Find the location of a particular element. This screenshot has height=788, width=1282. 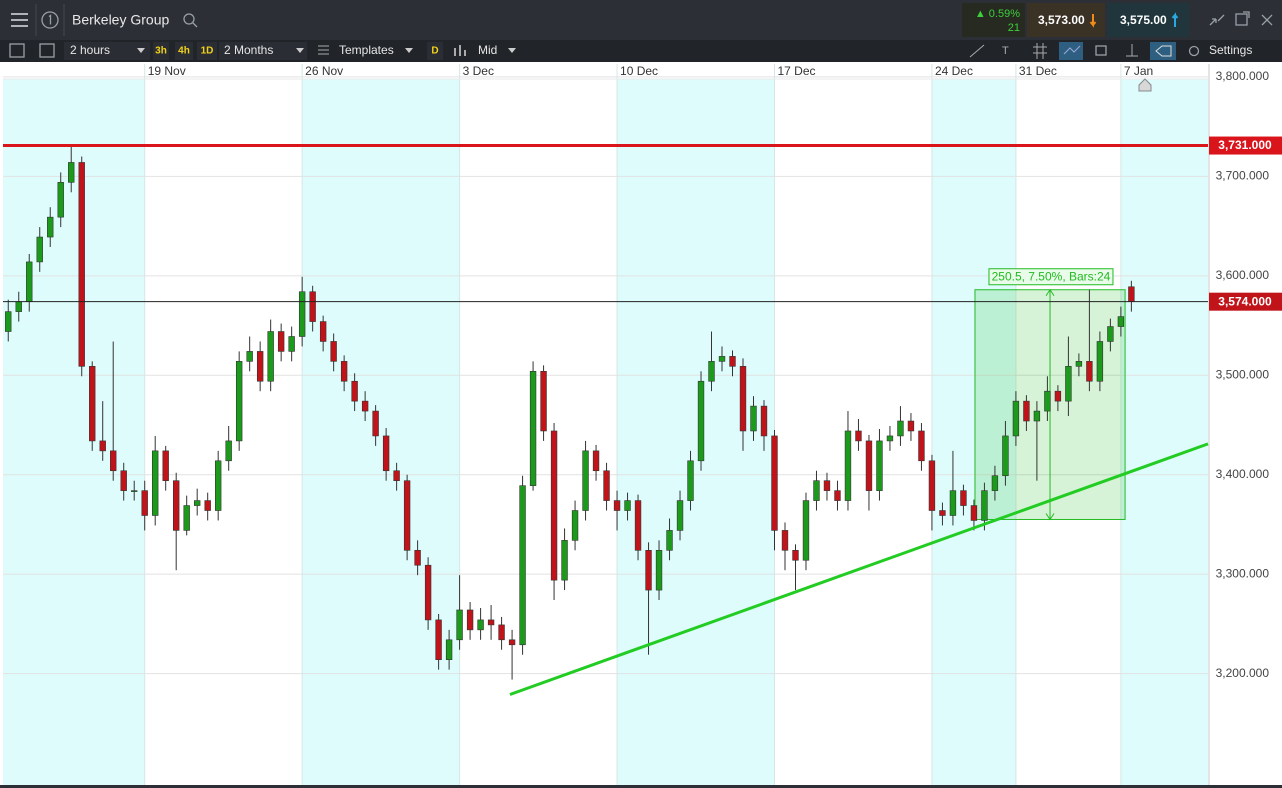

range: 2 Months is located at coordinates (248, 50).